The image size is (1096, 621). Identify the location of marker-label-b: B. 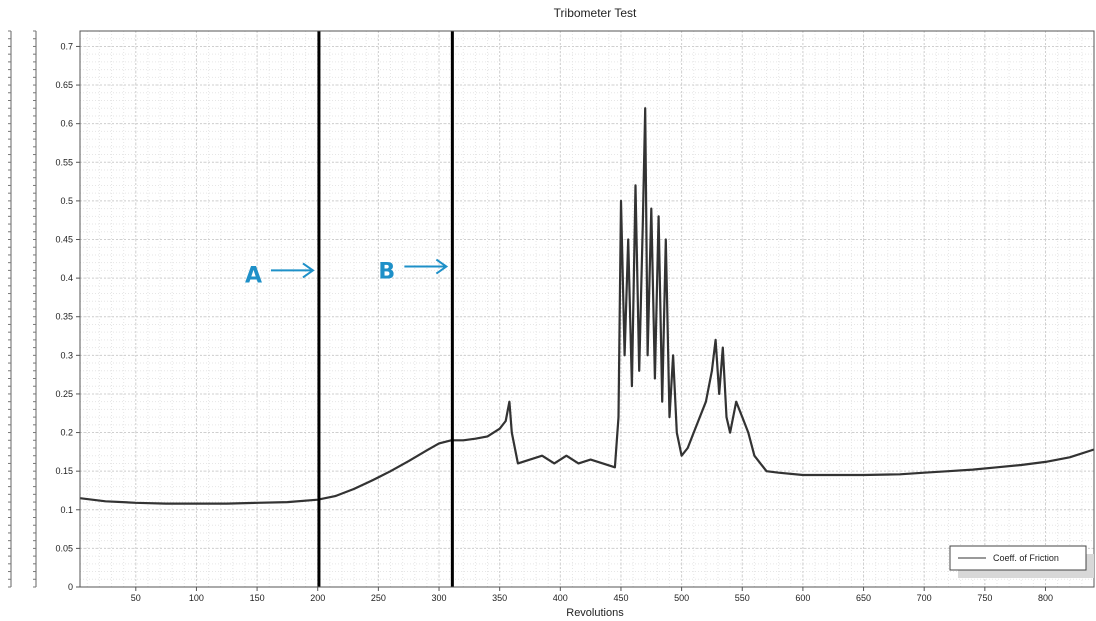
(386, 272).